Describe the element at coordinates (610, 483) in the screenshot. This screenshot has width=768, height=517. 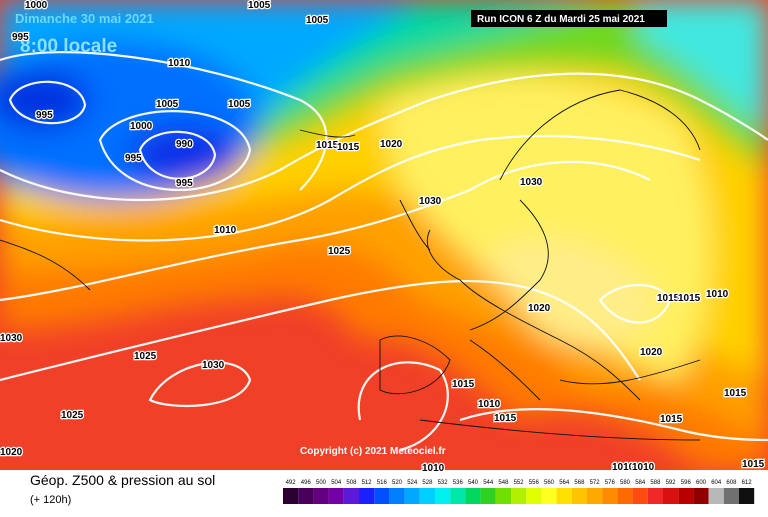
I see `colorbar-label: 576` at that location.